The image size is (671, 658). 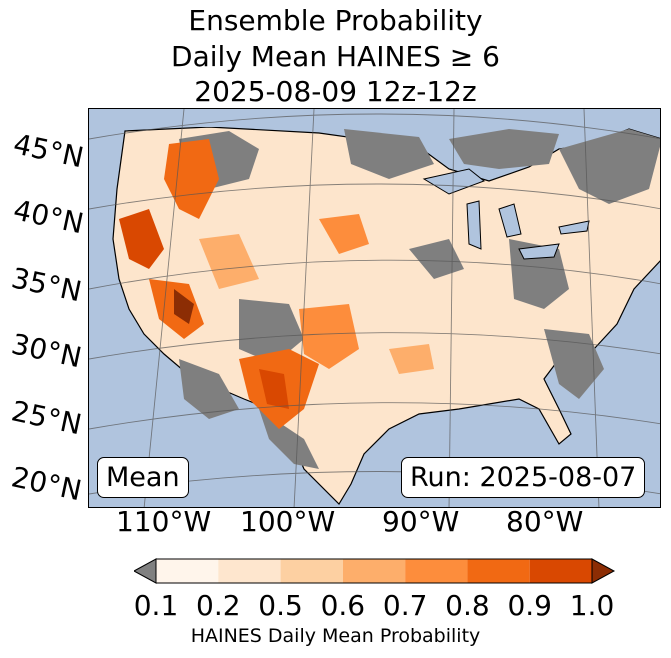 What do you see at coordinates (335, 91) in the screenshot?
I see `title-line-3: 2025-08-09 12z-12z` at bounding box center [335, 91].